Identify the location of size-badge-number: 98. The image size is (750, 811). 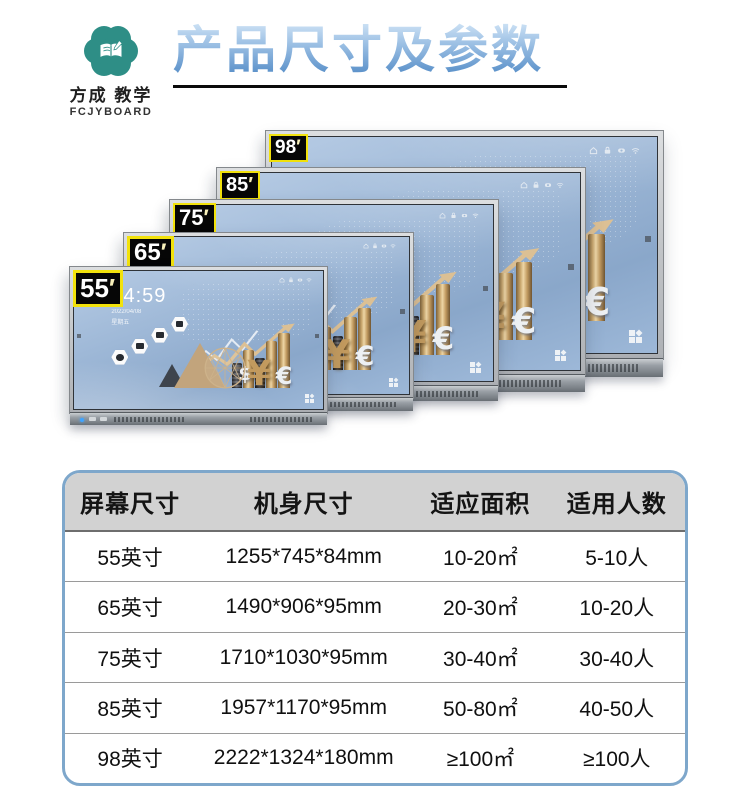
(286, 147).